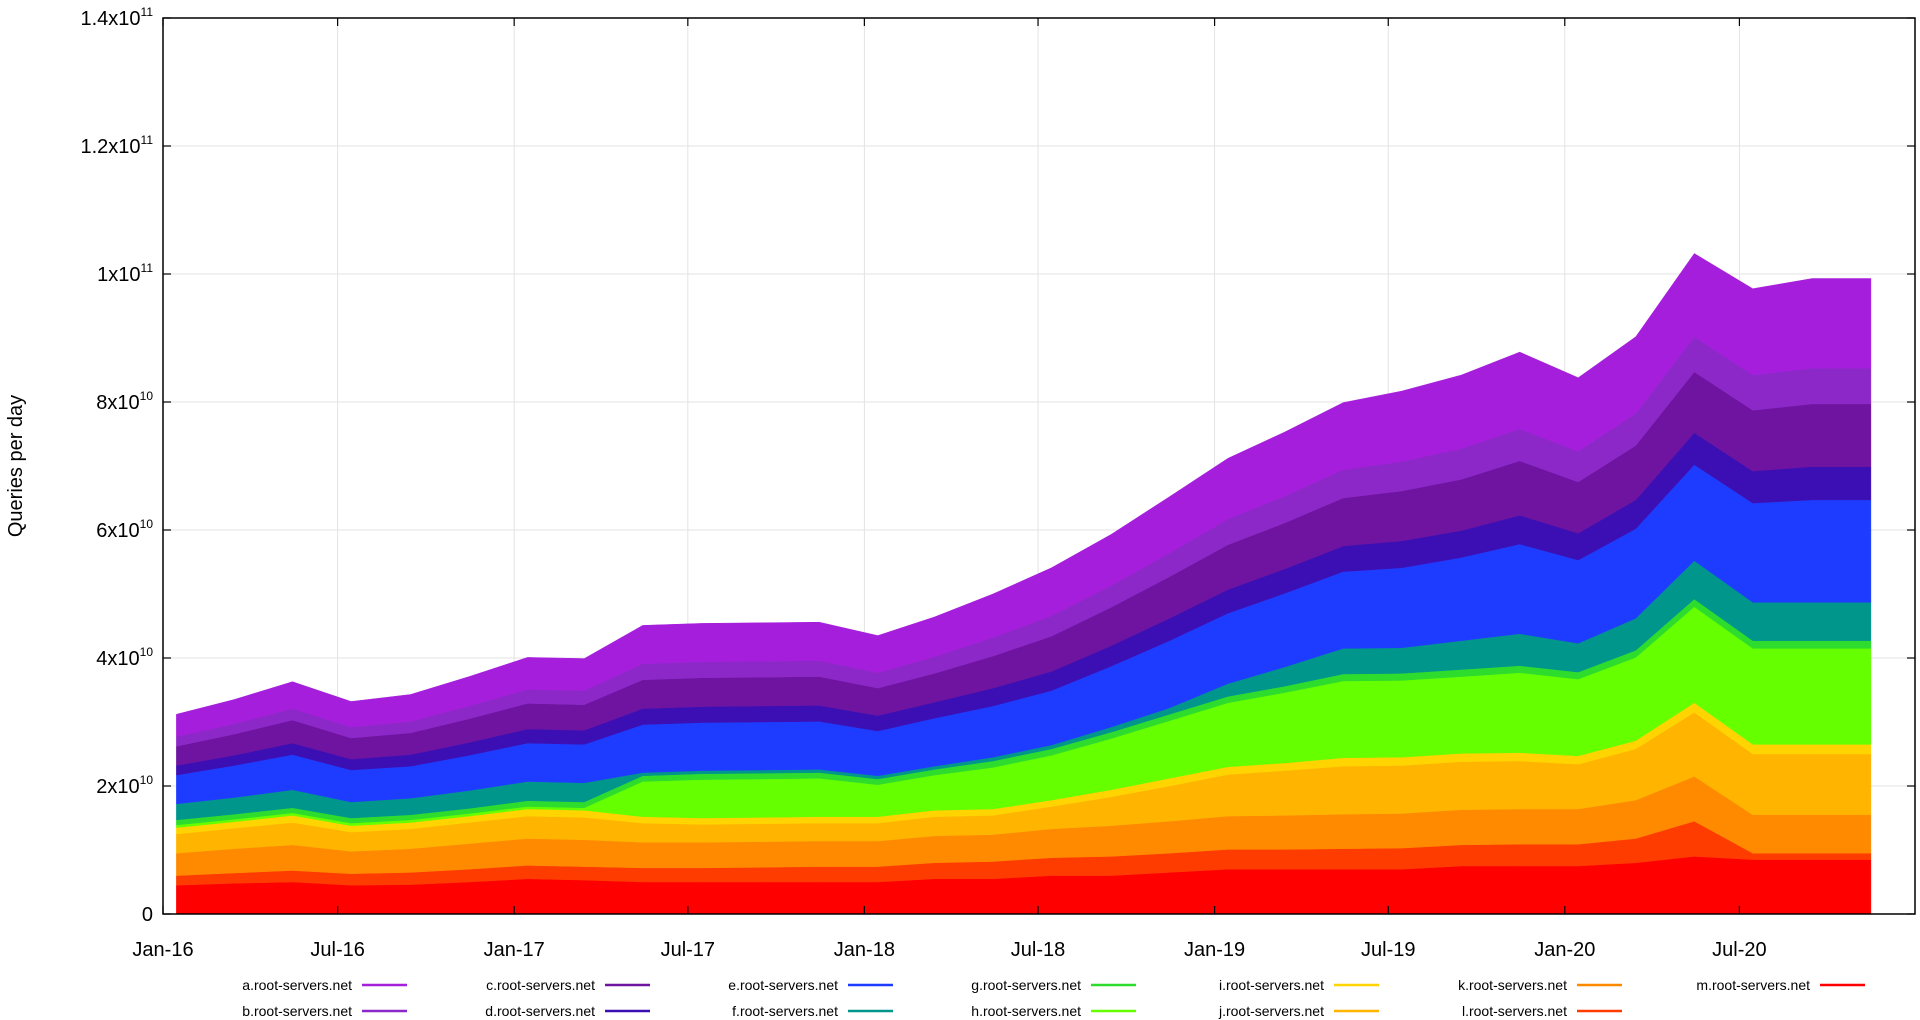  Describe the element at coordinates (116, 145) in the screenshot. I see `y-tick-label: 1.2x10¹¹` at that location.